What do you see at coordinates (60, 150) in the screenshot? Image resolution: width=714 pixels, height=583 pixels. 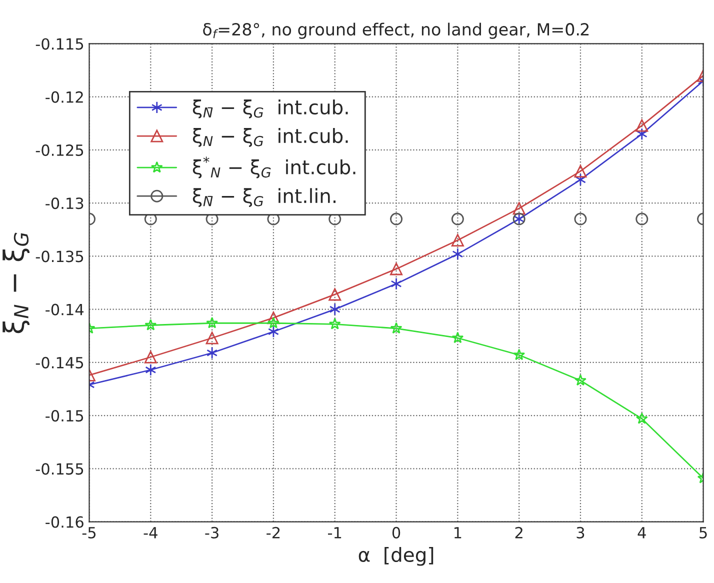 I see `y-tick-label: -0.125` at bounding box center [60, 150].